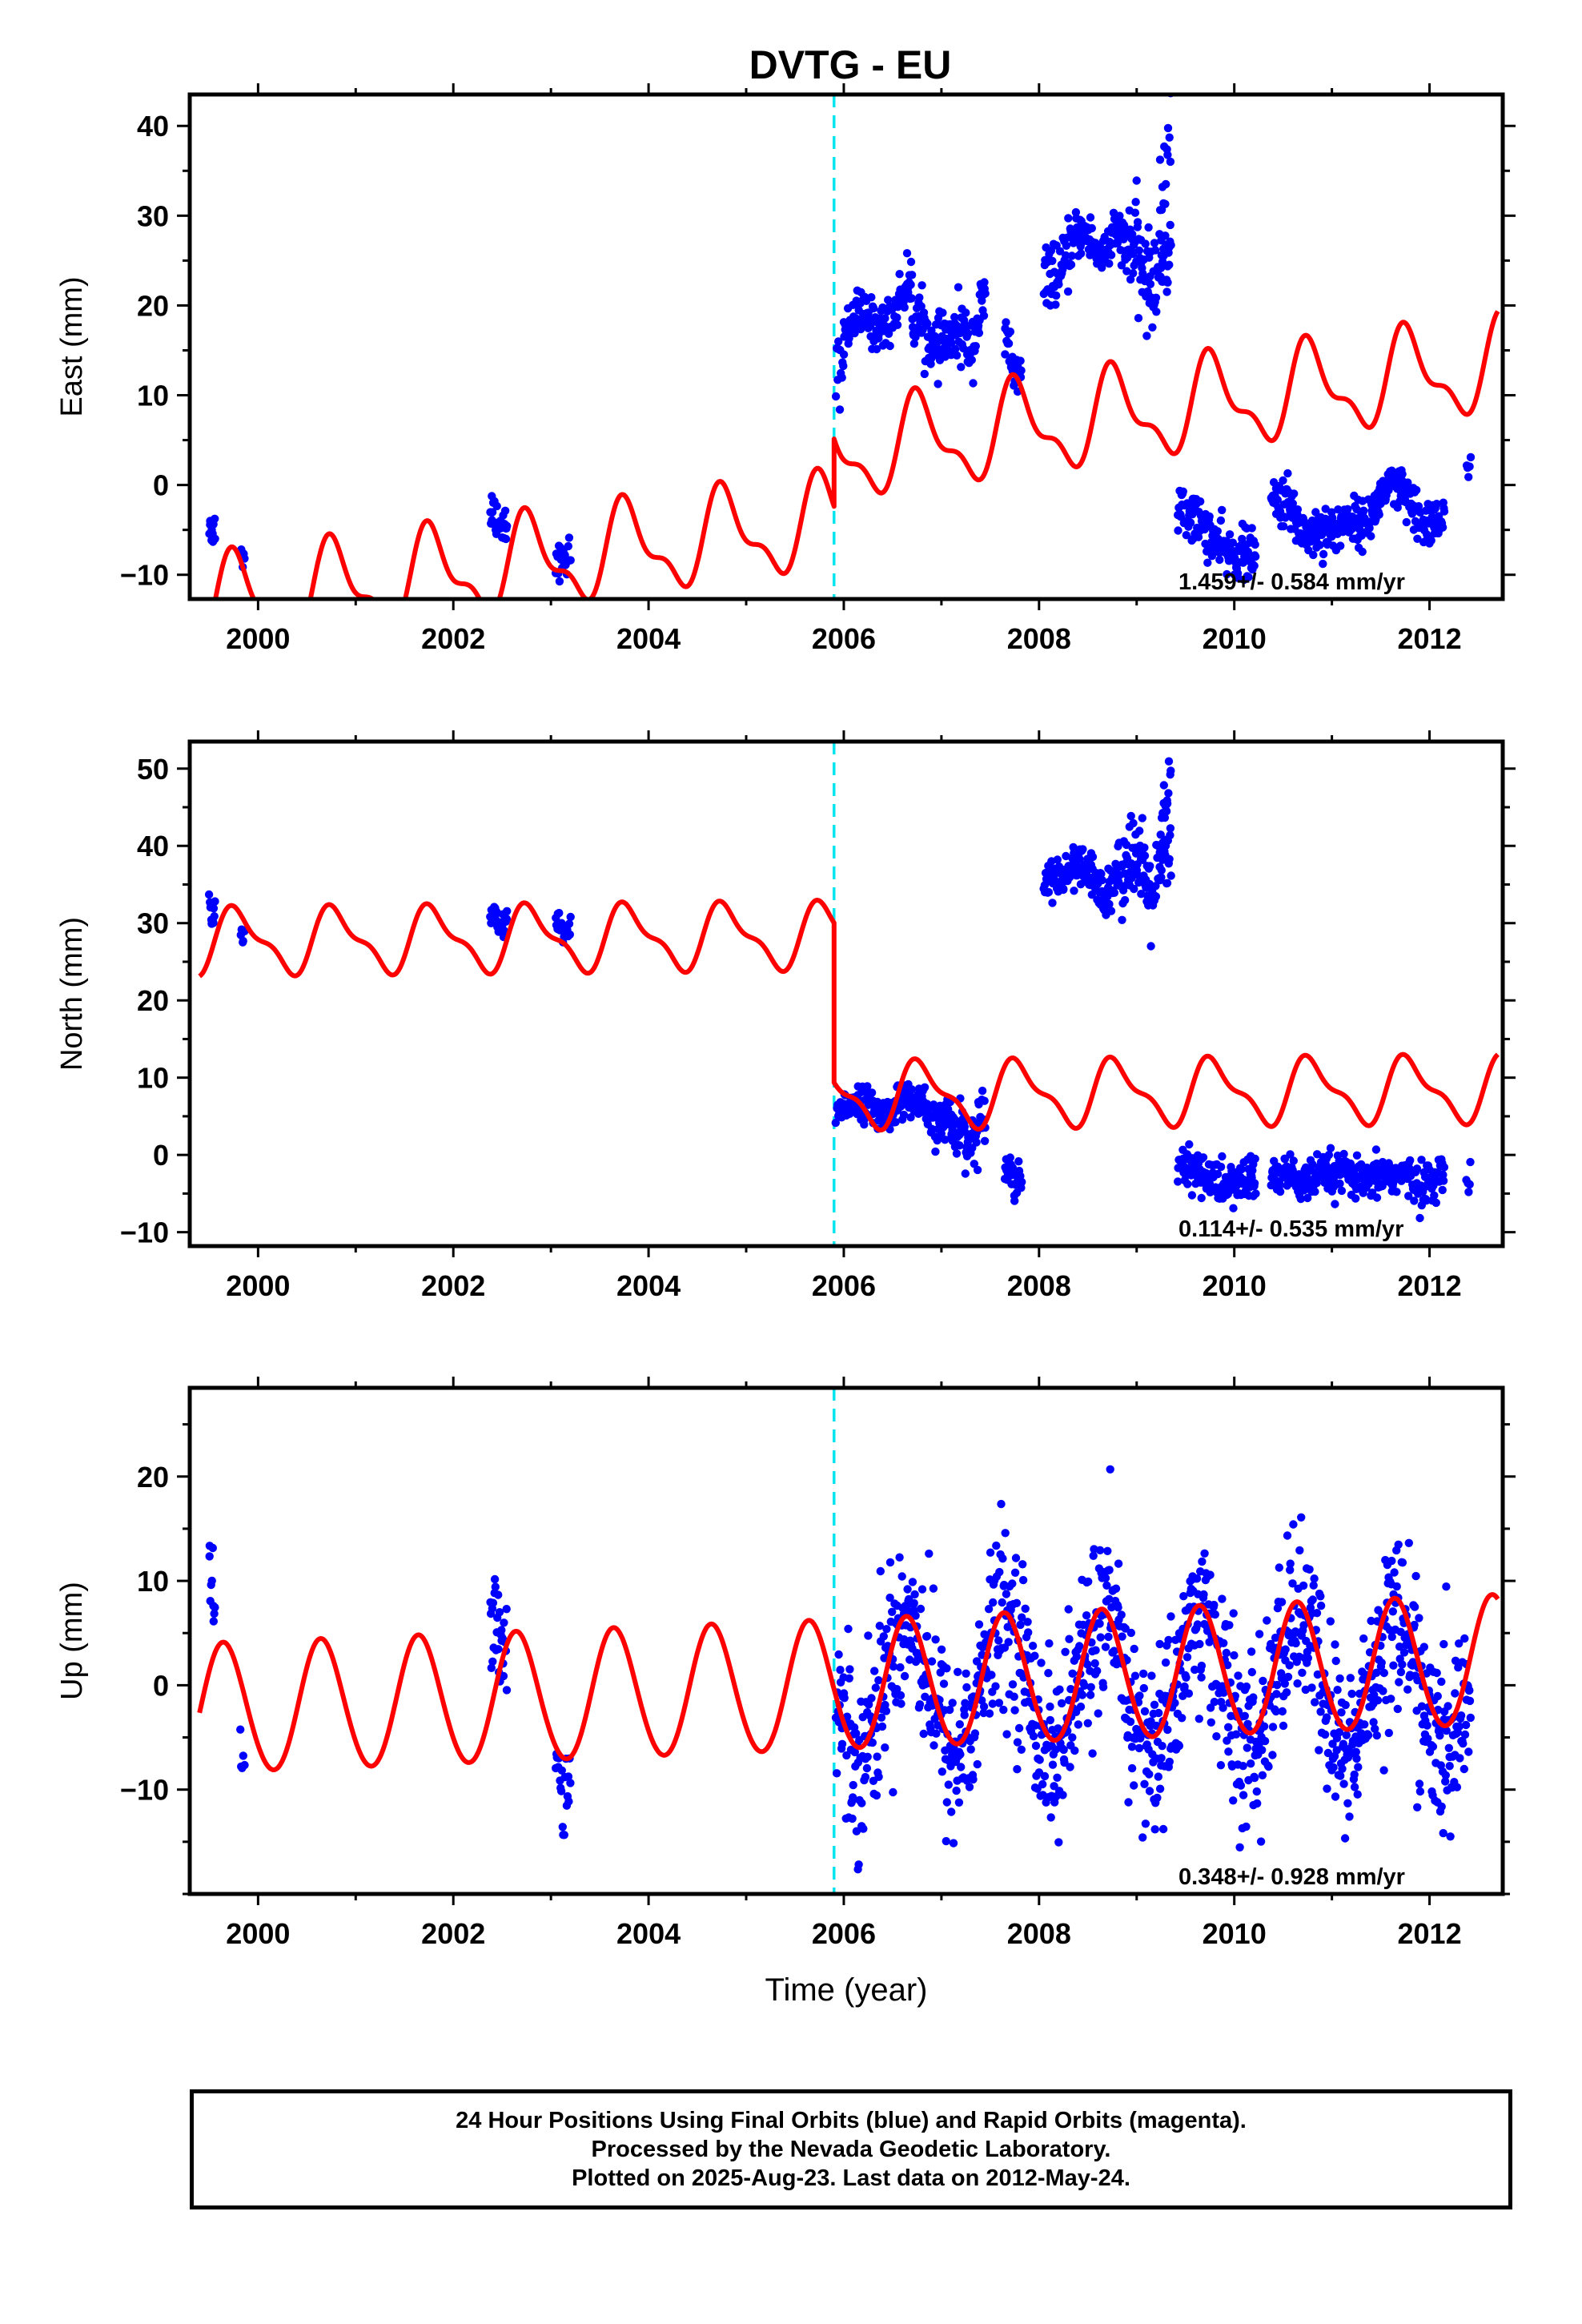 Image resolution: width=1582 pixels, height=2324 pixels. Describe the element at coordinates (453, 1934) in the screenshot. I see `x-tick-label: 2002` at that location.